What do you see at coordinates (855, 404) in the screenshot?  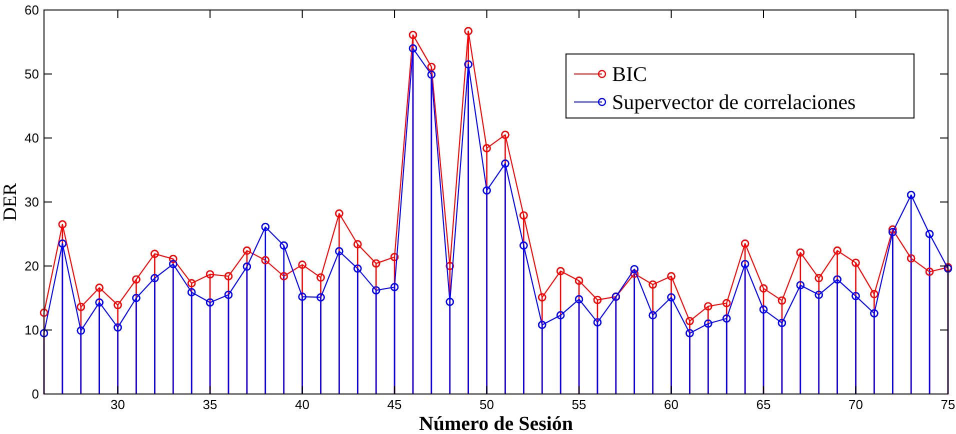 I see `x-tick-label: 70` at bounding box center [855, 404].